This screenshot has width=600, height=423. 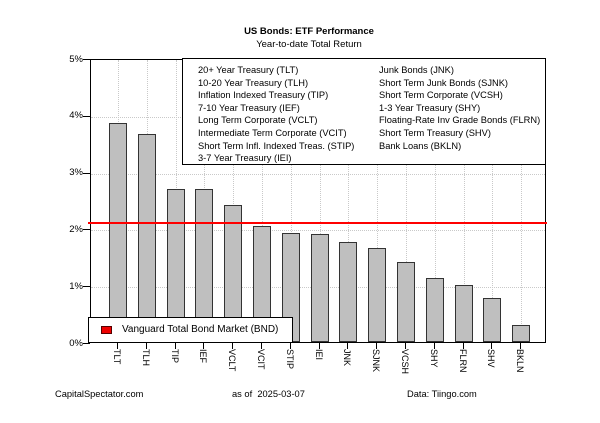 What do you see at coordinates (76, 116) in the screenshot?
I see `y-axis-label: 4%` at bounding box center [76, 116].